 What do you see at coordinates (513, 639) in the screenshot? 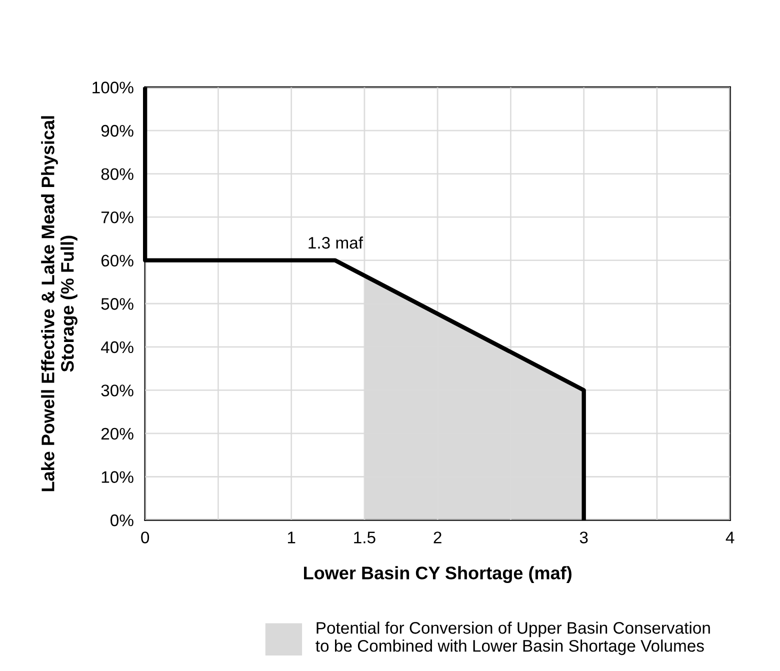
I see `legend-label: Potential for Conversion of Upper Basin Conservation to be Combined with Lower Basin Shortage Volumes` at bounding box center [513, 639].